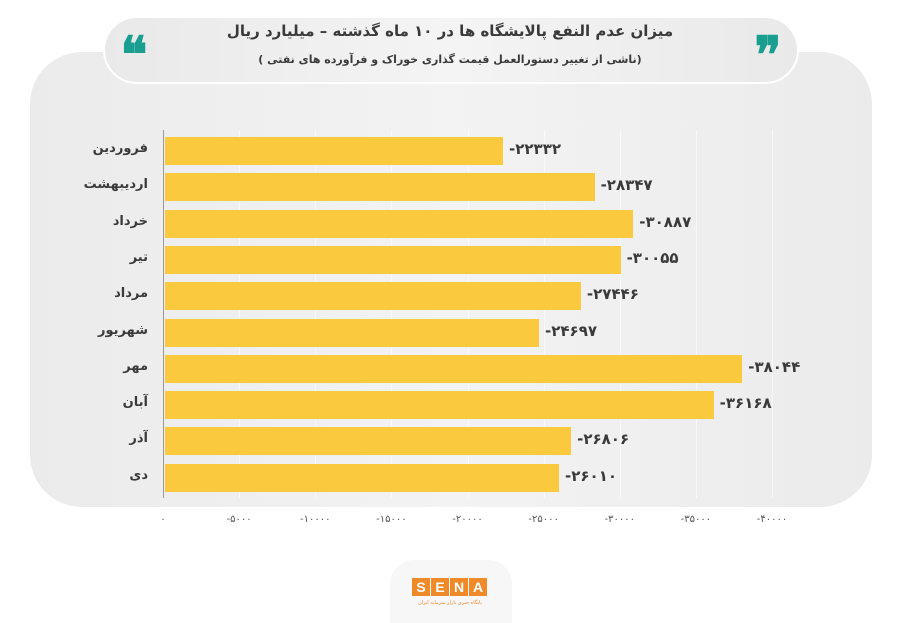 This screenshot has width=900, height=623. What do you see at coordinates (450, 603) in the screenshot?
I see `logo-tagline: پایگاه خبری بازار سرمایه ایران` at bounding box center [450, 603].